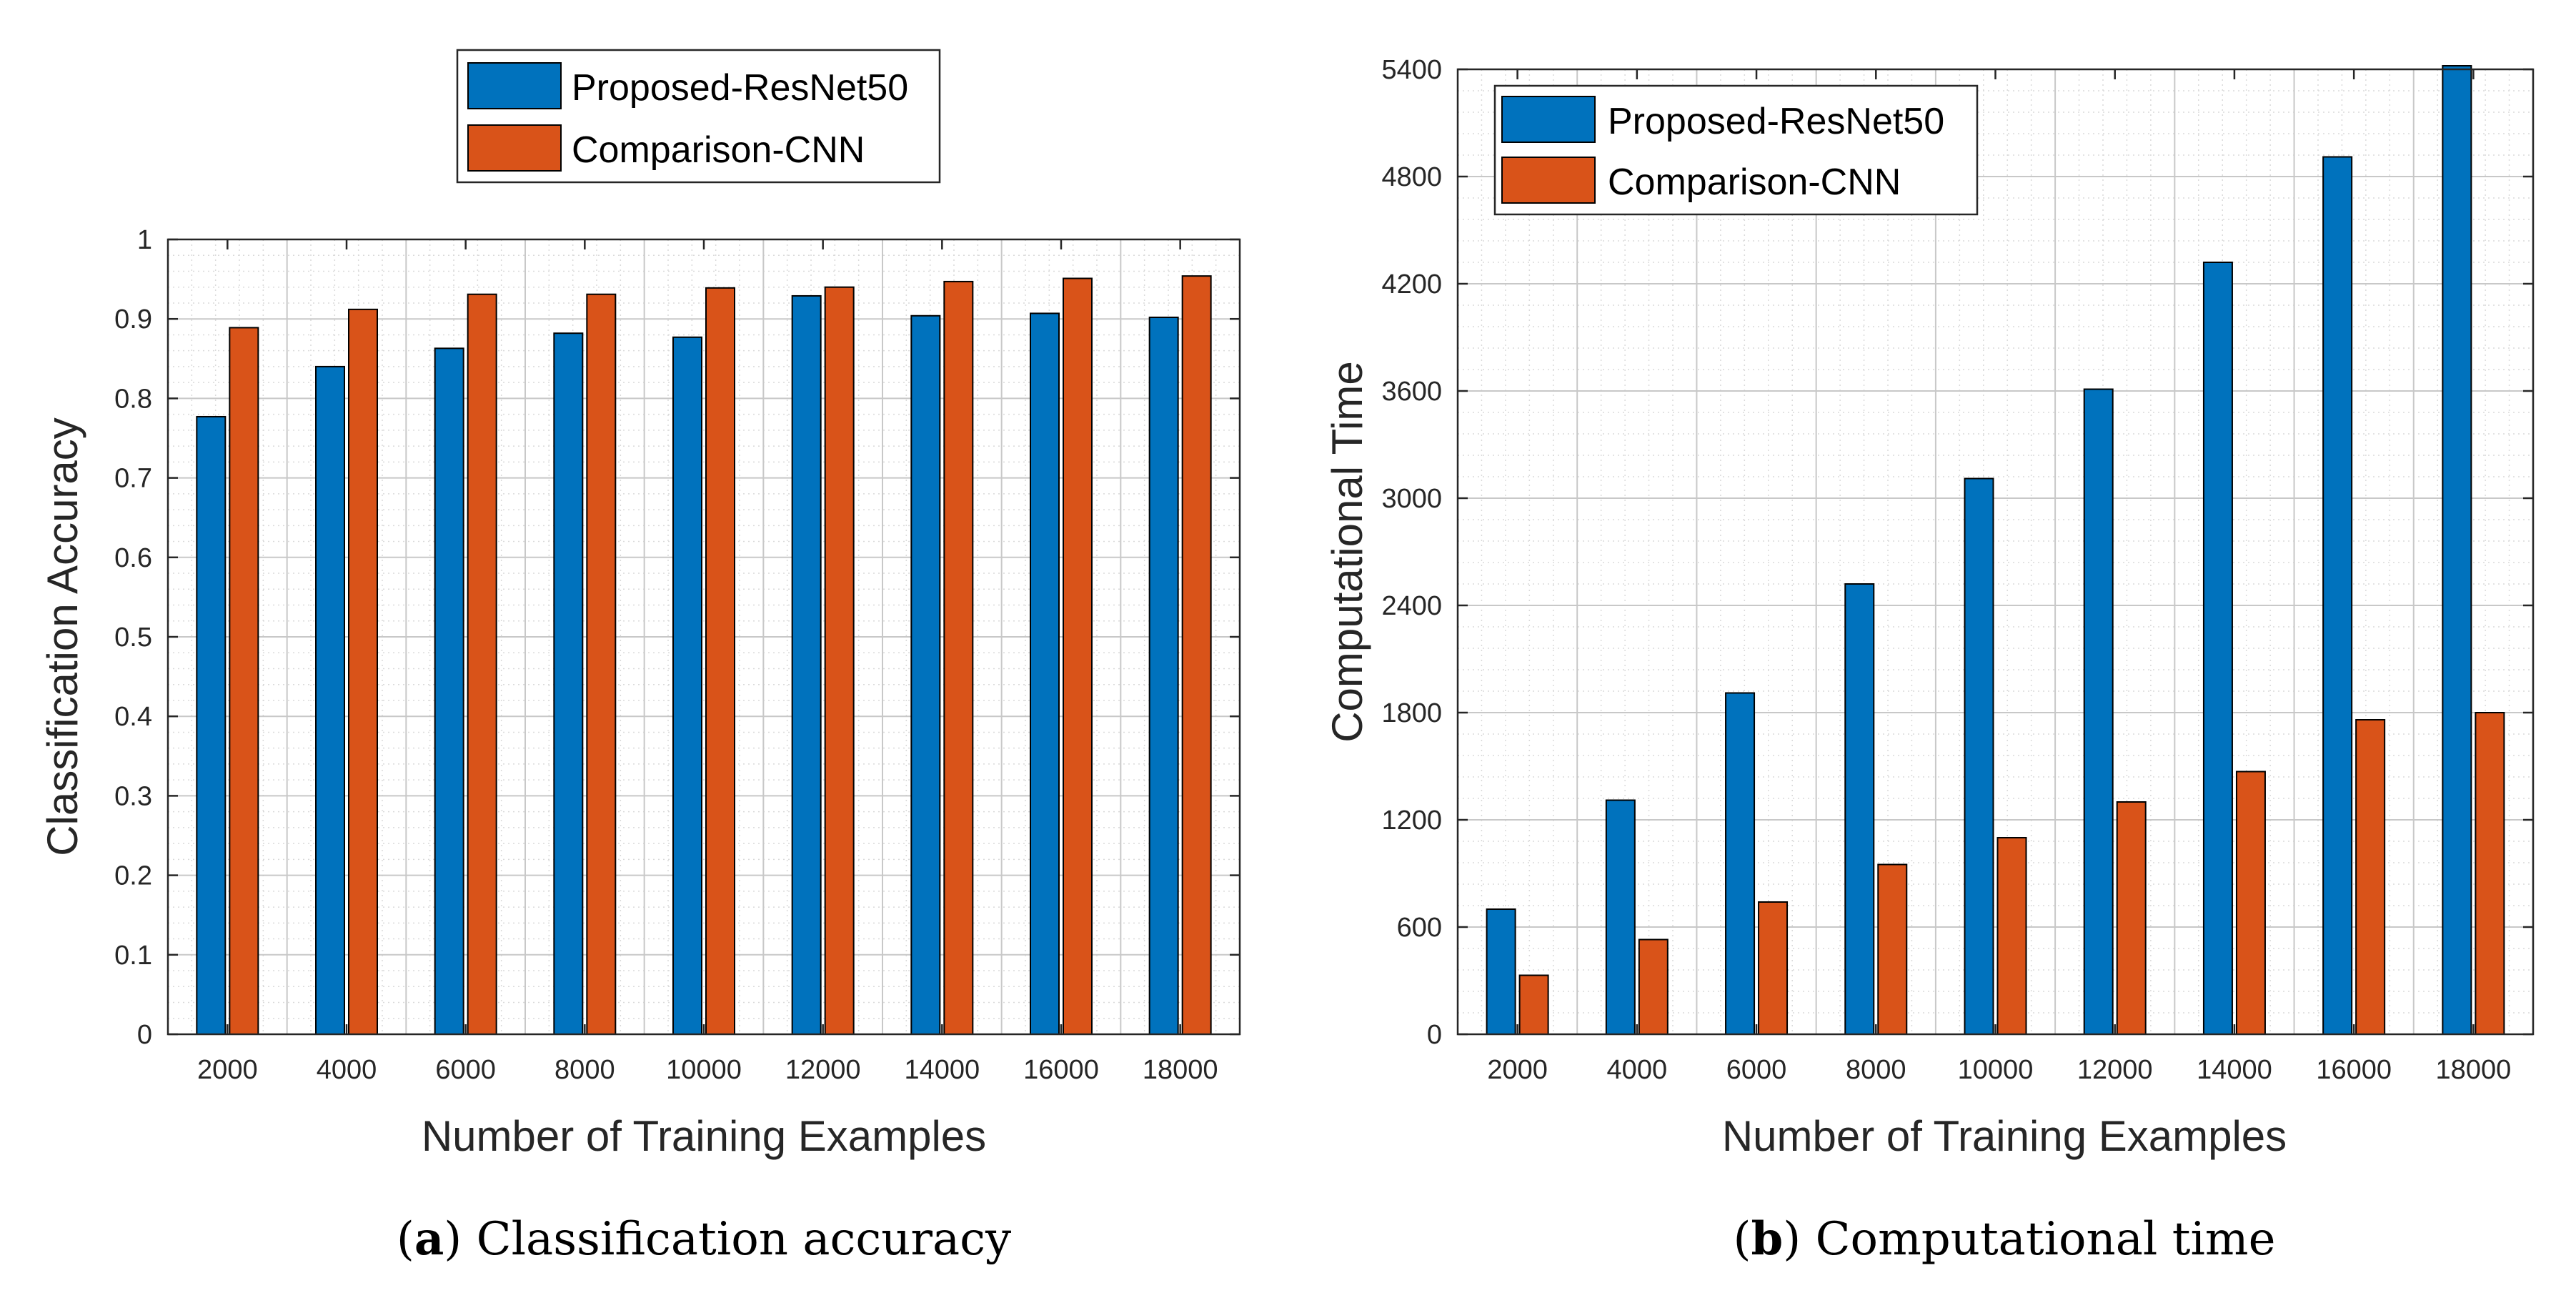  I want to click on panel-b-legend-label-cnn: Comparison-CNN, so click(1754, 182).